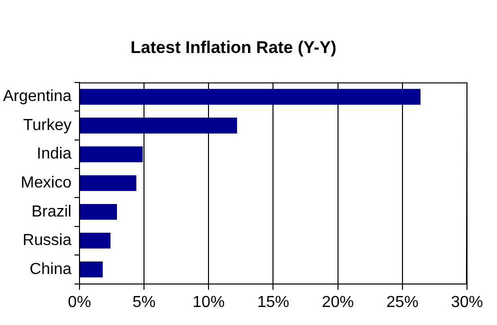  What do you see at coordinates (467, 302) in the screenshot?
I see `x-tick-label: 30%` at bounding box center [467, 302].